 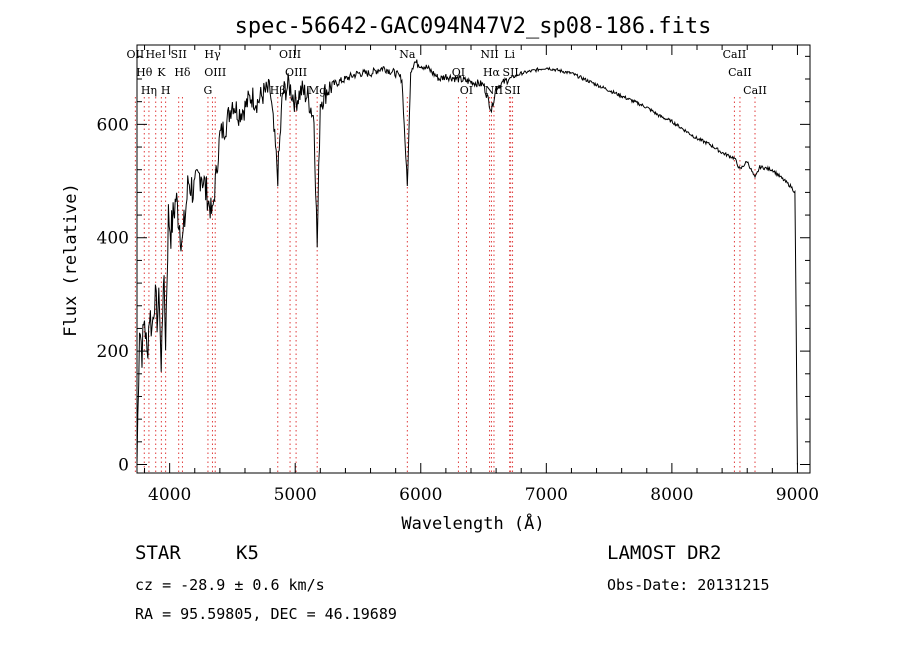 I want to click on spectral-line-label: HeI, so click(x=155, y=54).